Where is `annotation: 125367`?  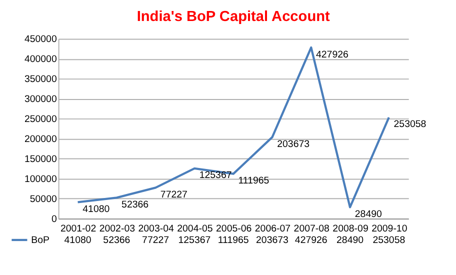
annotation: 125367 is located at coordinates (215, 176).